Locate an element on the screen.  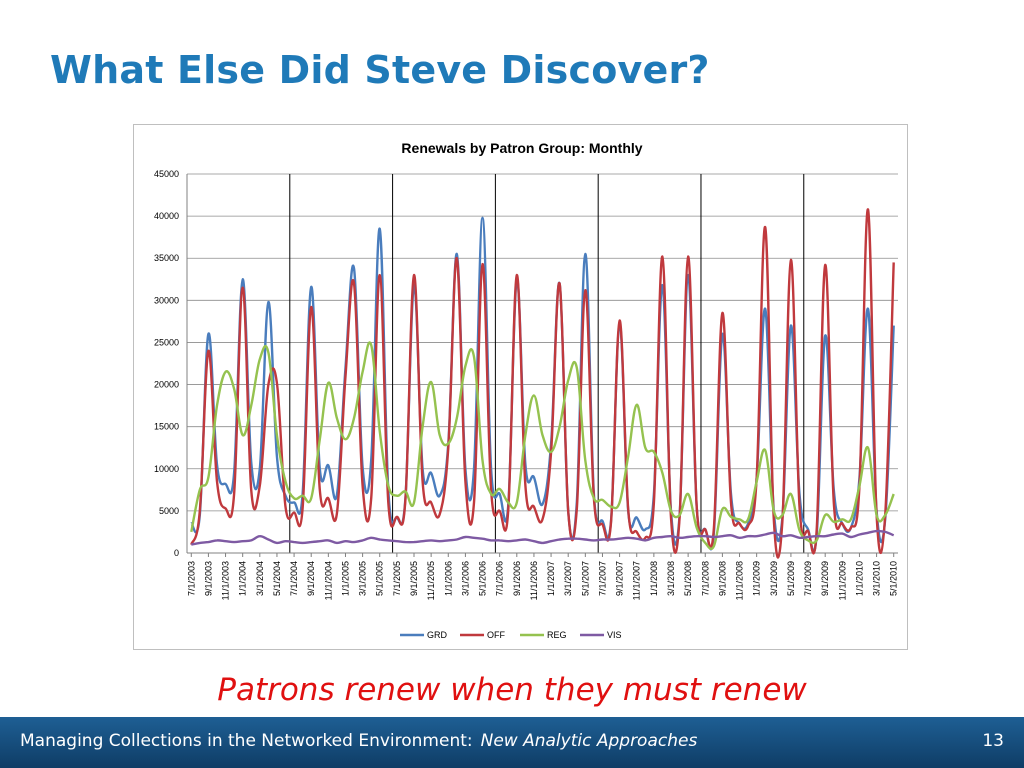
x-tick-label: 1/1/2004 is located at coordinates (243, 578).